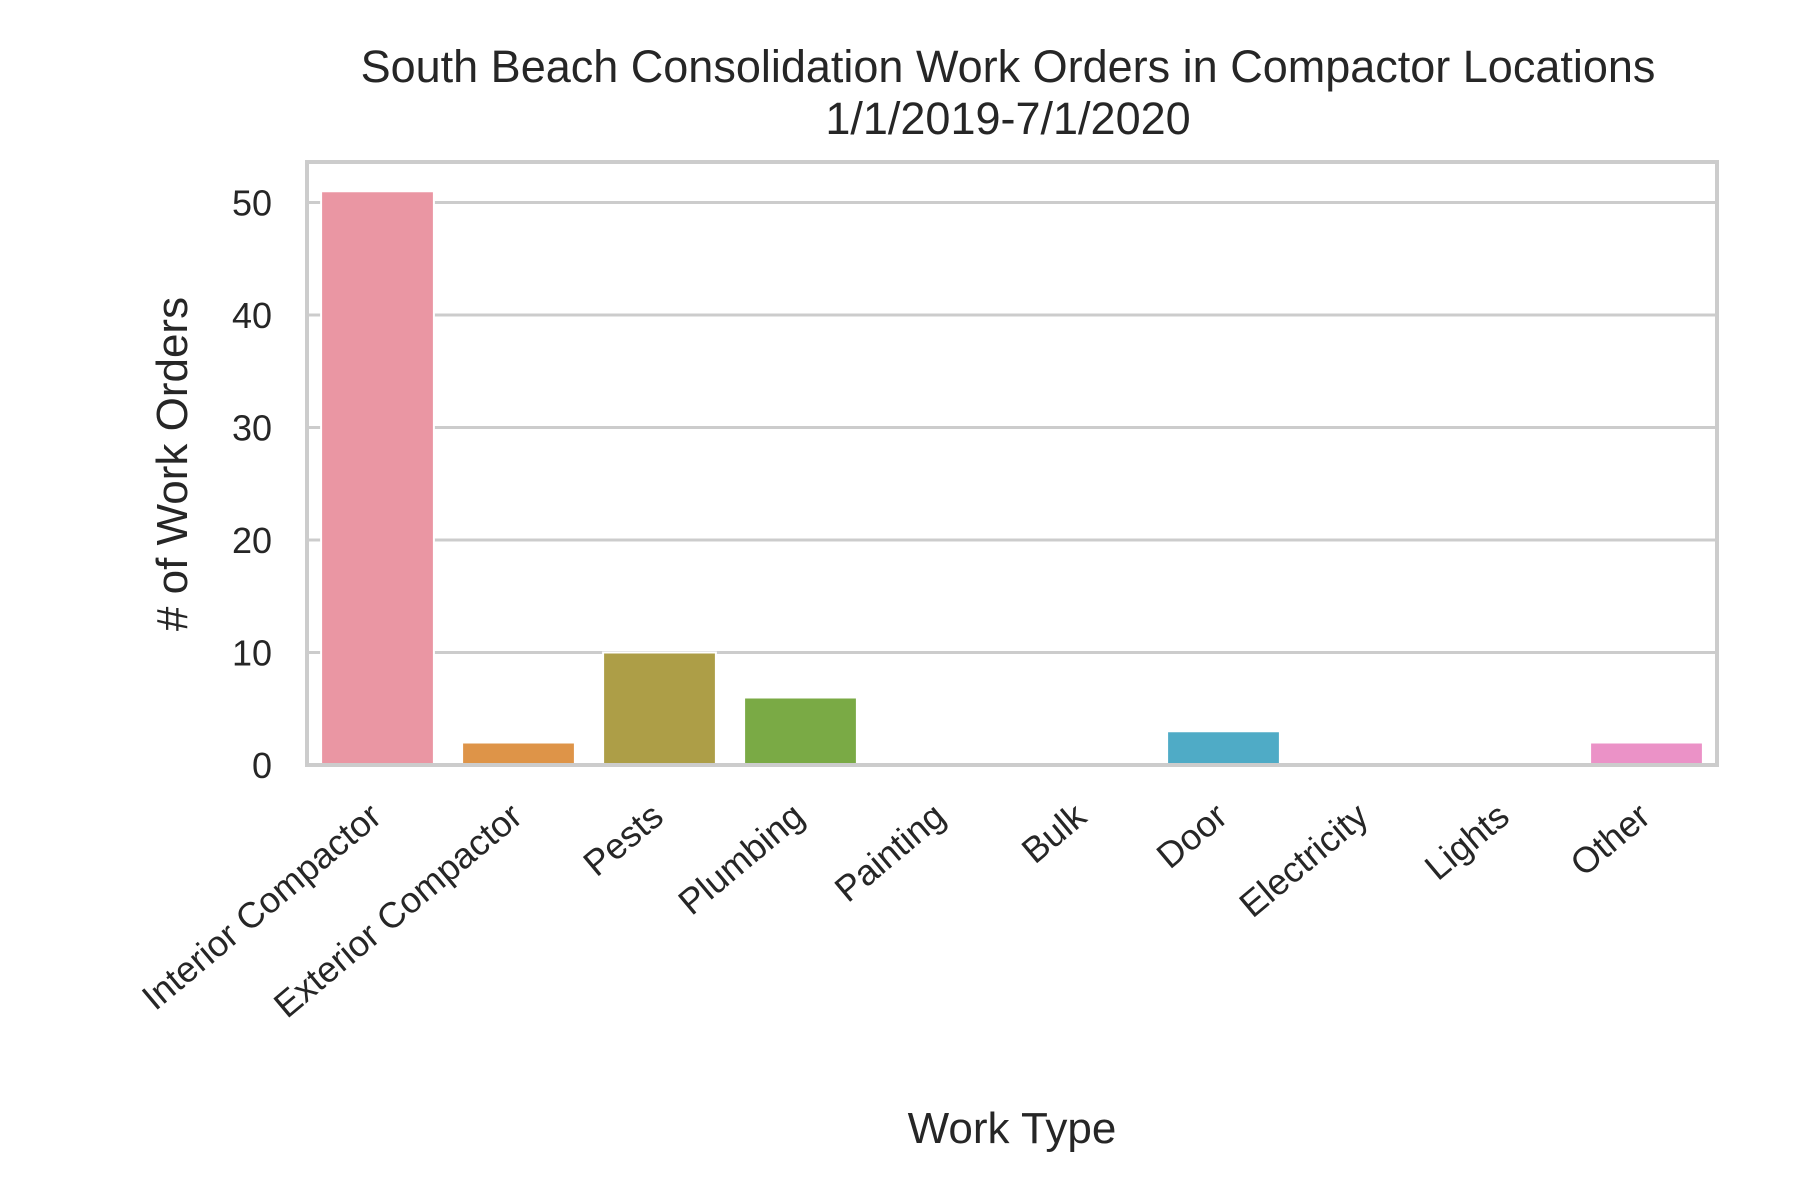 This screenshot has height=1200, width=1800. I want to click on x-tick-label: Lights, so click(1467, 841).